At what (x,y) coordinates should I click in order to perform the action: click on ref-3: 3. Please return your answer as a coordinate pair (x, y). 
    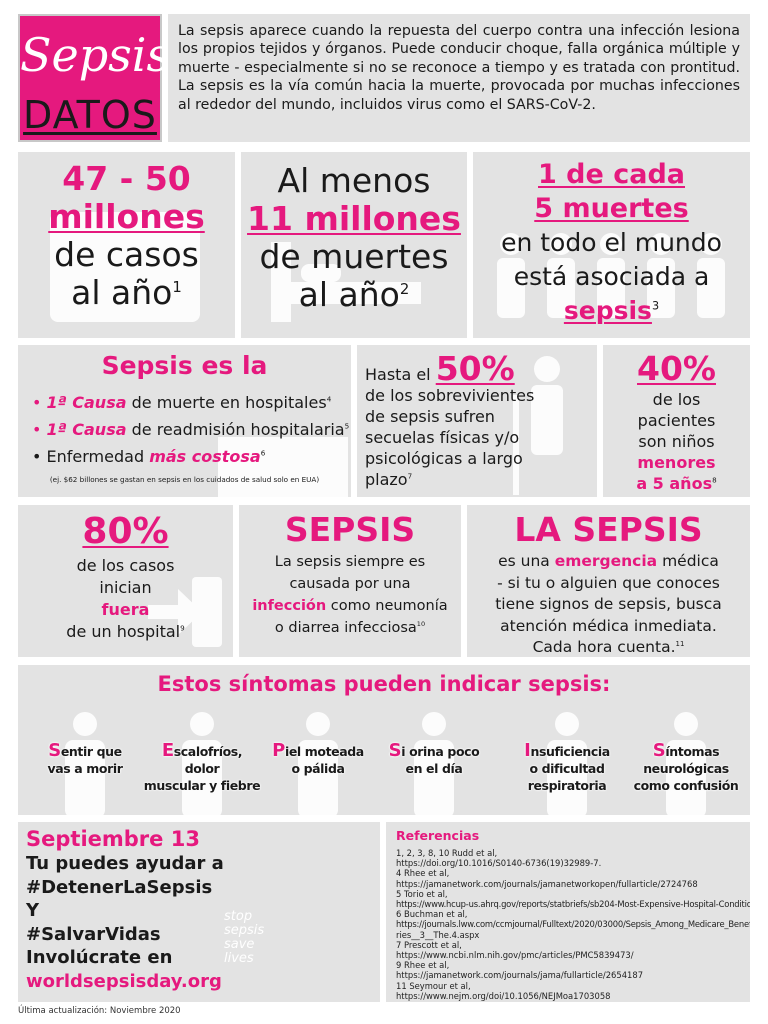
    Looking at the image, I should click on (655, 306).